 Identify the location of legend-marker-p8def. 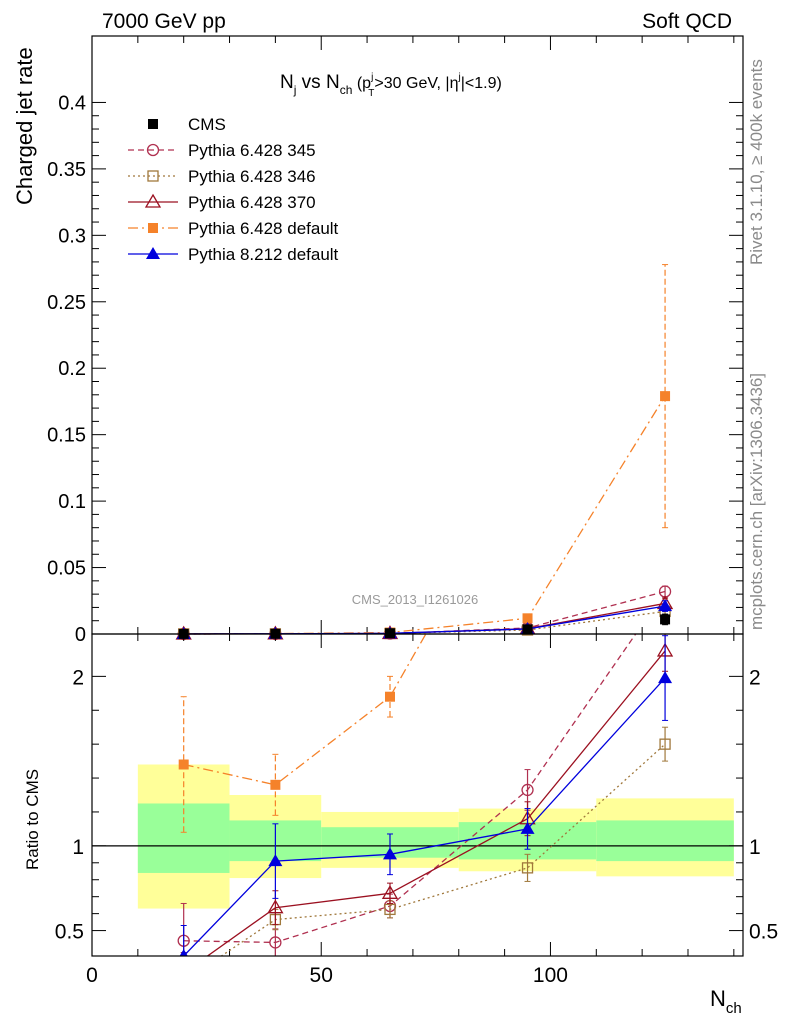
(153, 253).